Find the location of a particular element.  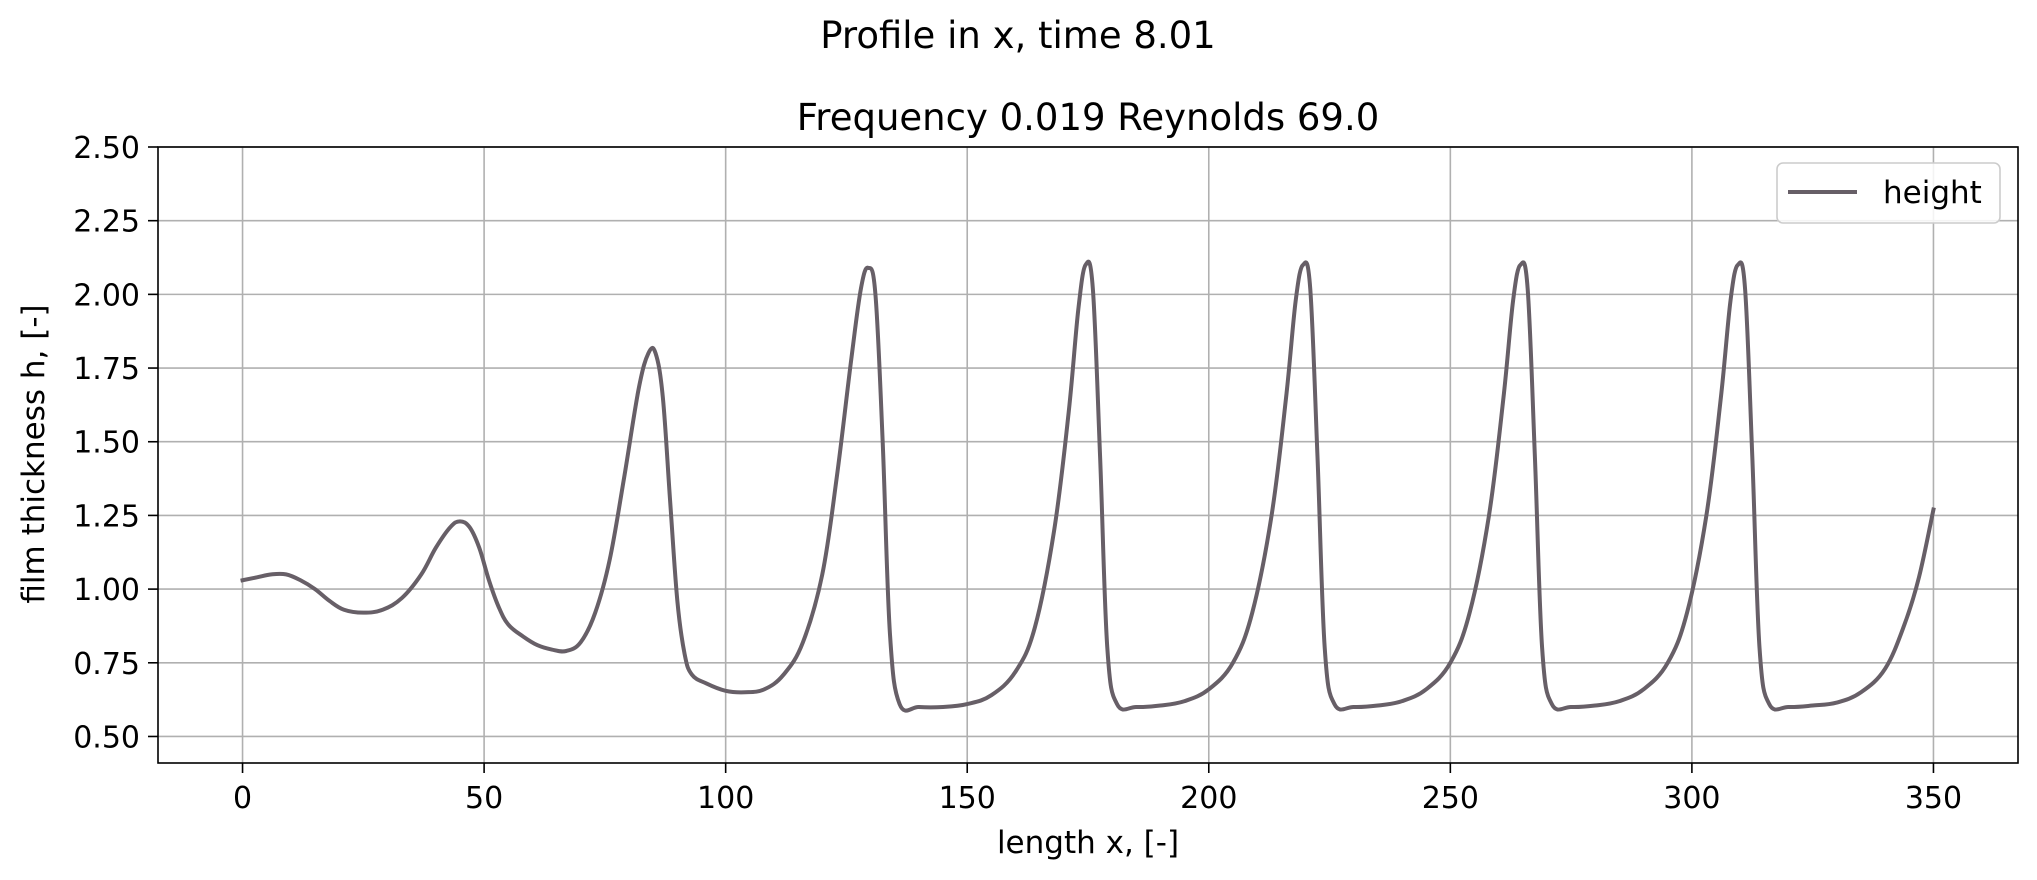

legend: height is located at coordinates (1888, 193).